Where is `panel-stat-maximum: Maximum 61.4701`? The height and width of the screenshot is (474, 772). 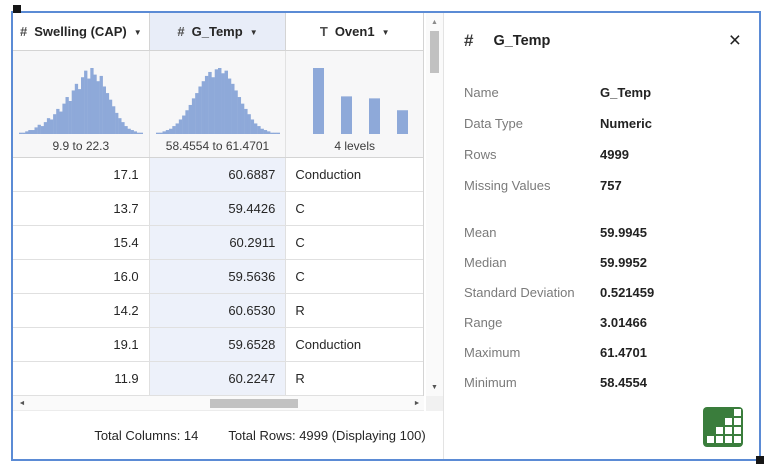 panel-stat-maximum: Maximum 61.4701 is located at coordinates (603, 352).